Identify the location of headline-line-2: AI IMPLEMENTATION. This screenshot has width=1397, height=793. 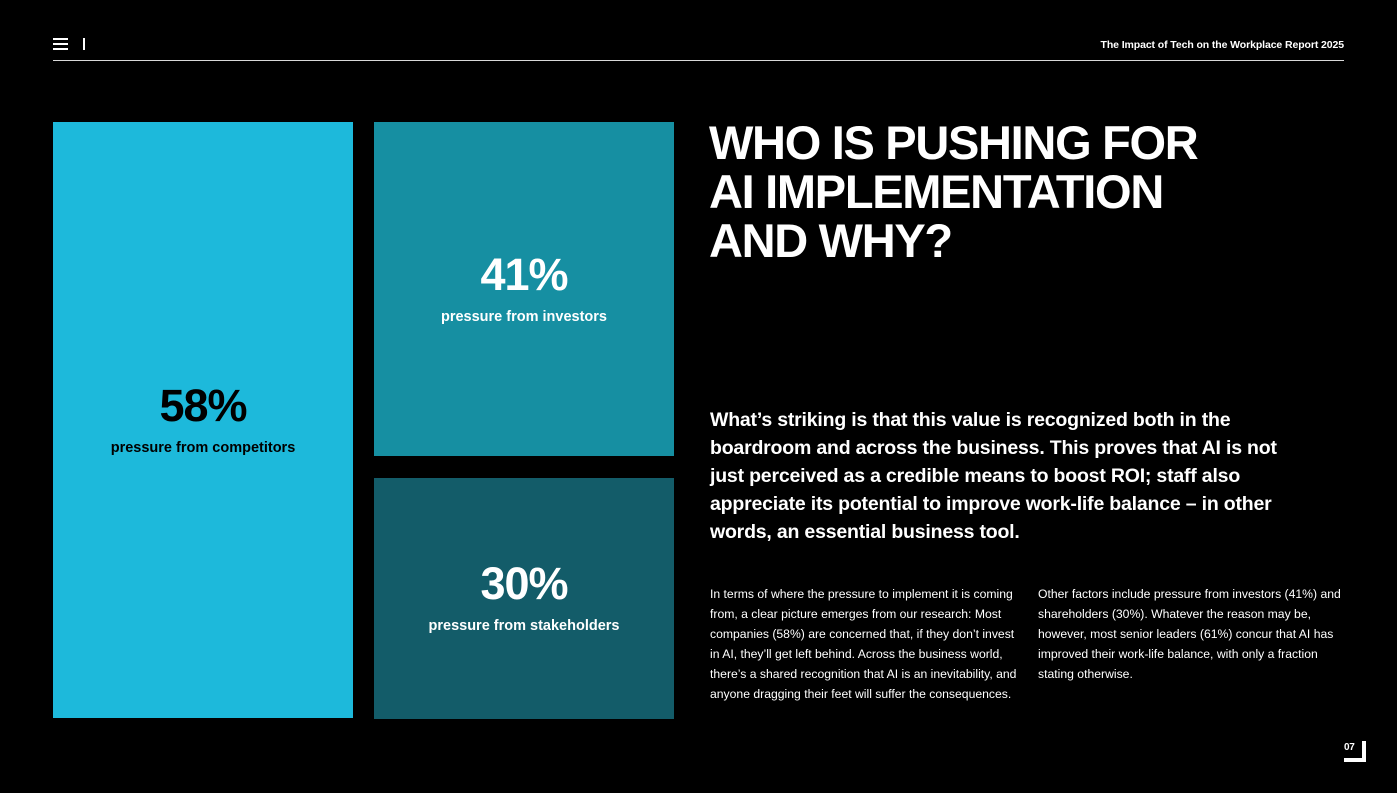
(936, 191).